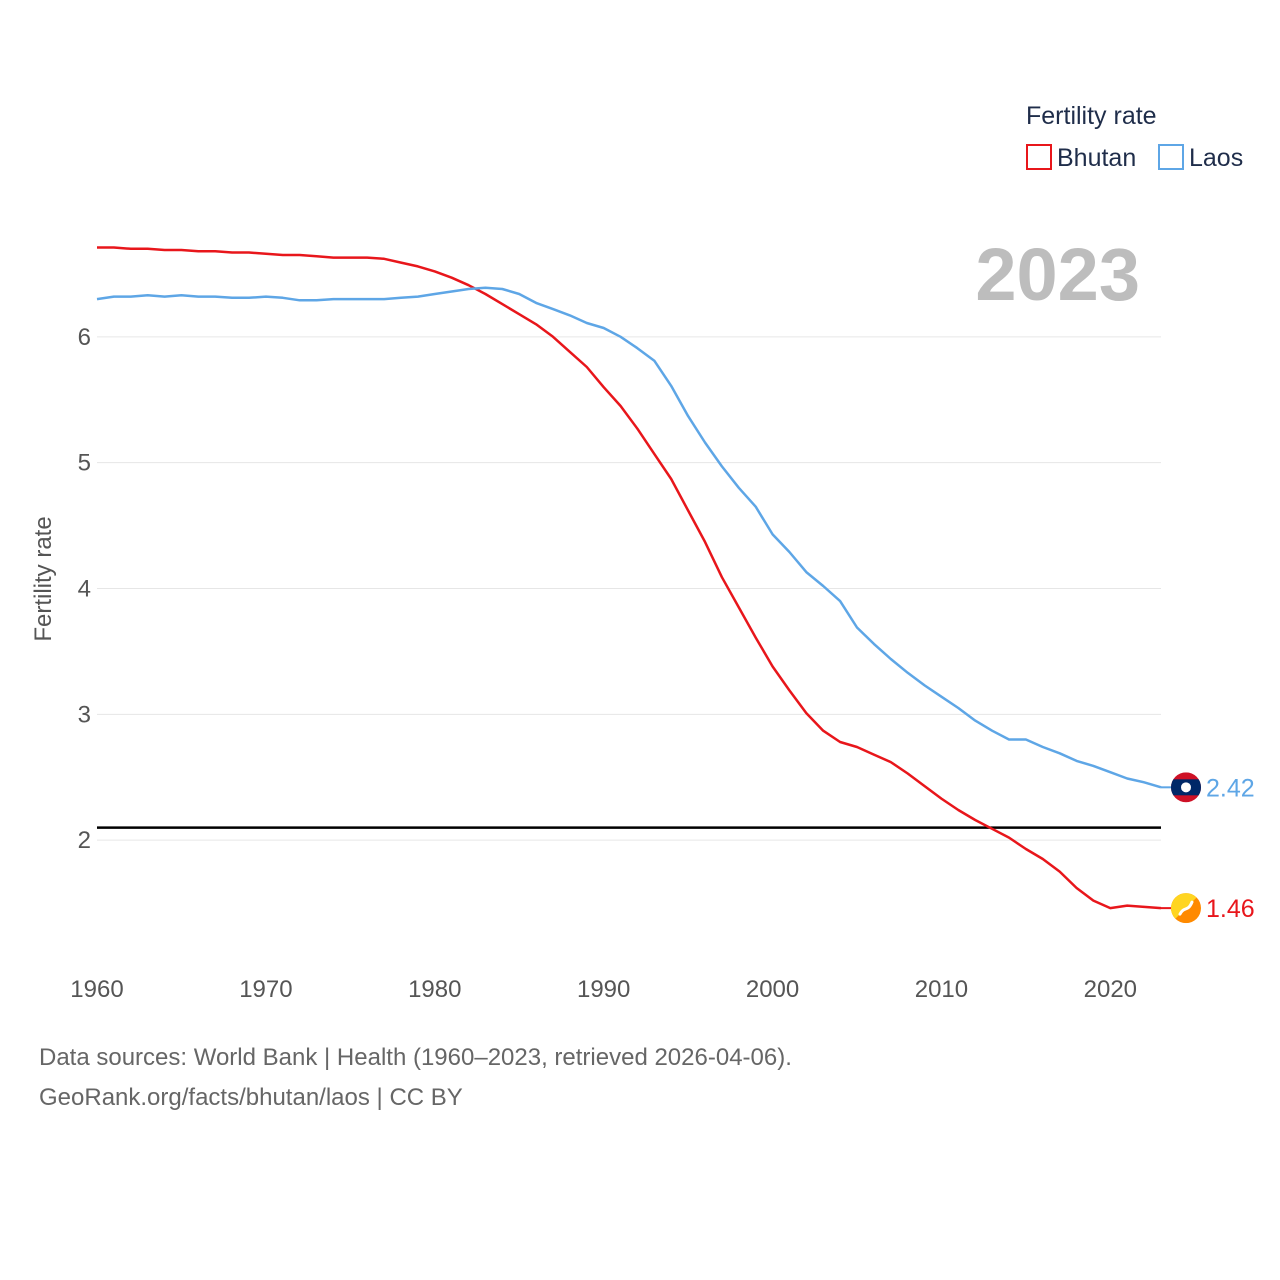  What do you see at coordinates (96, 989) in the screenshot?
I see `x-tick-label-1960: 1960` at bounding box center [96, 989].